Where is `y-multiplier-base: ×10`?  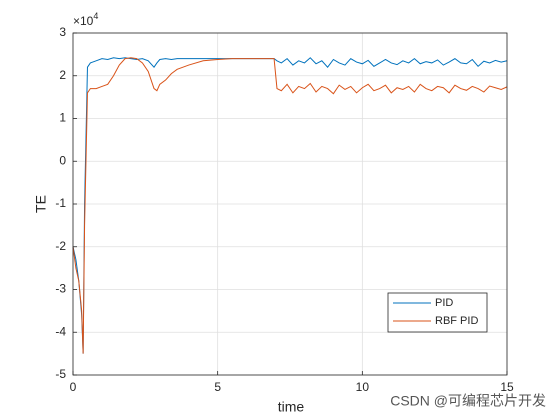 y-multiplier-base: ×10 is located at coordinates (83, 21).